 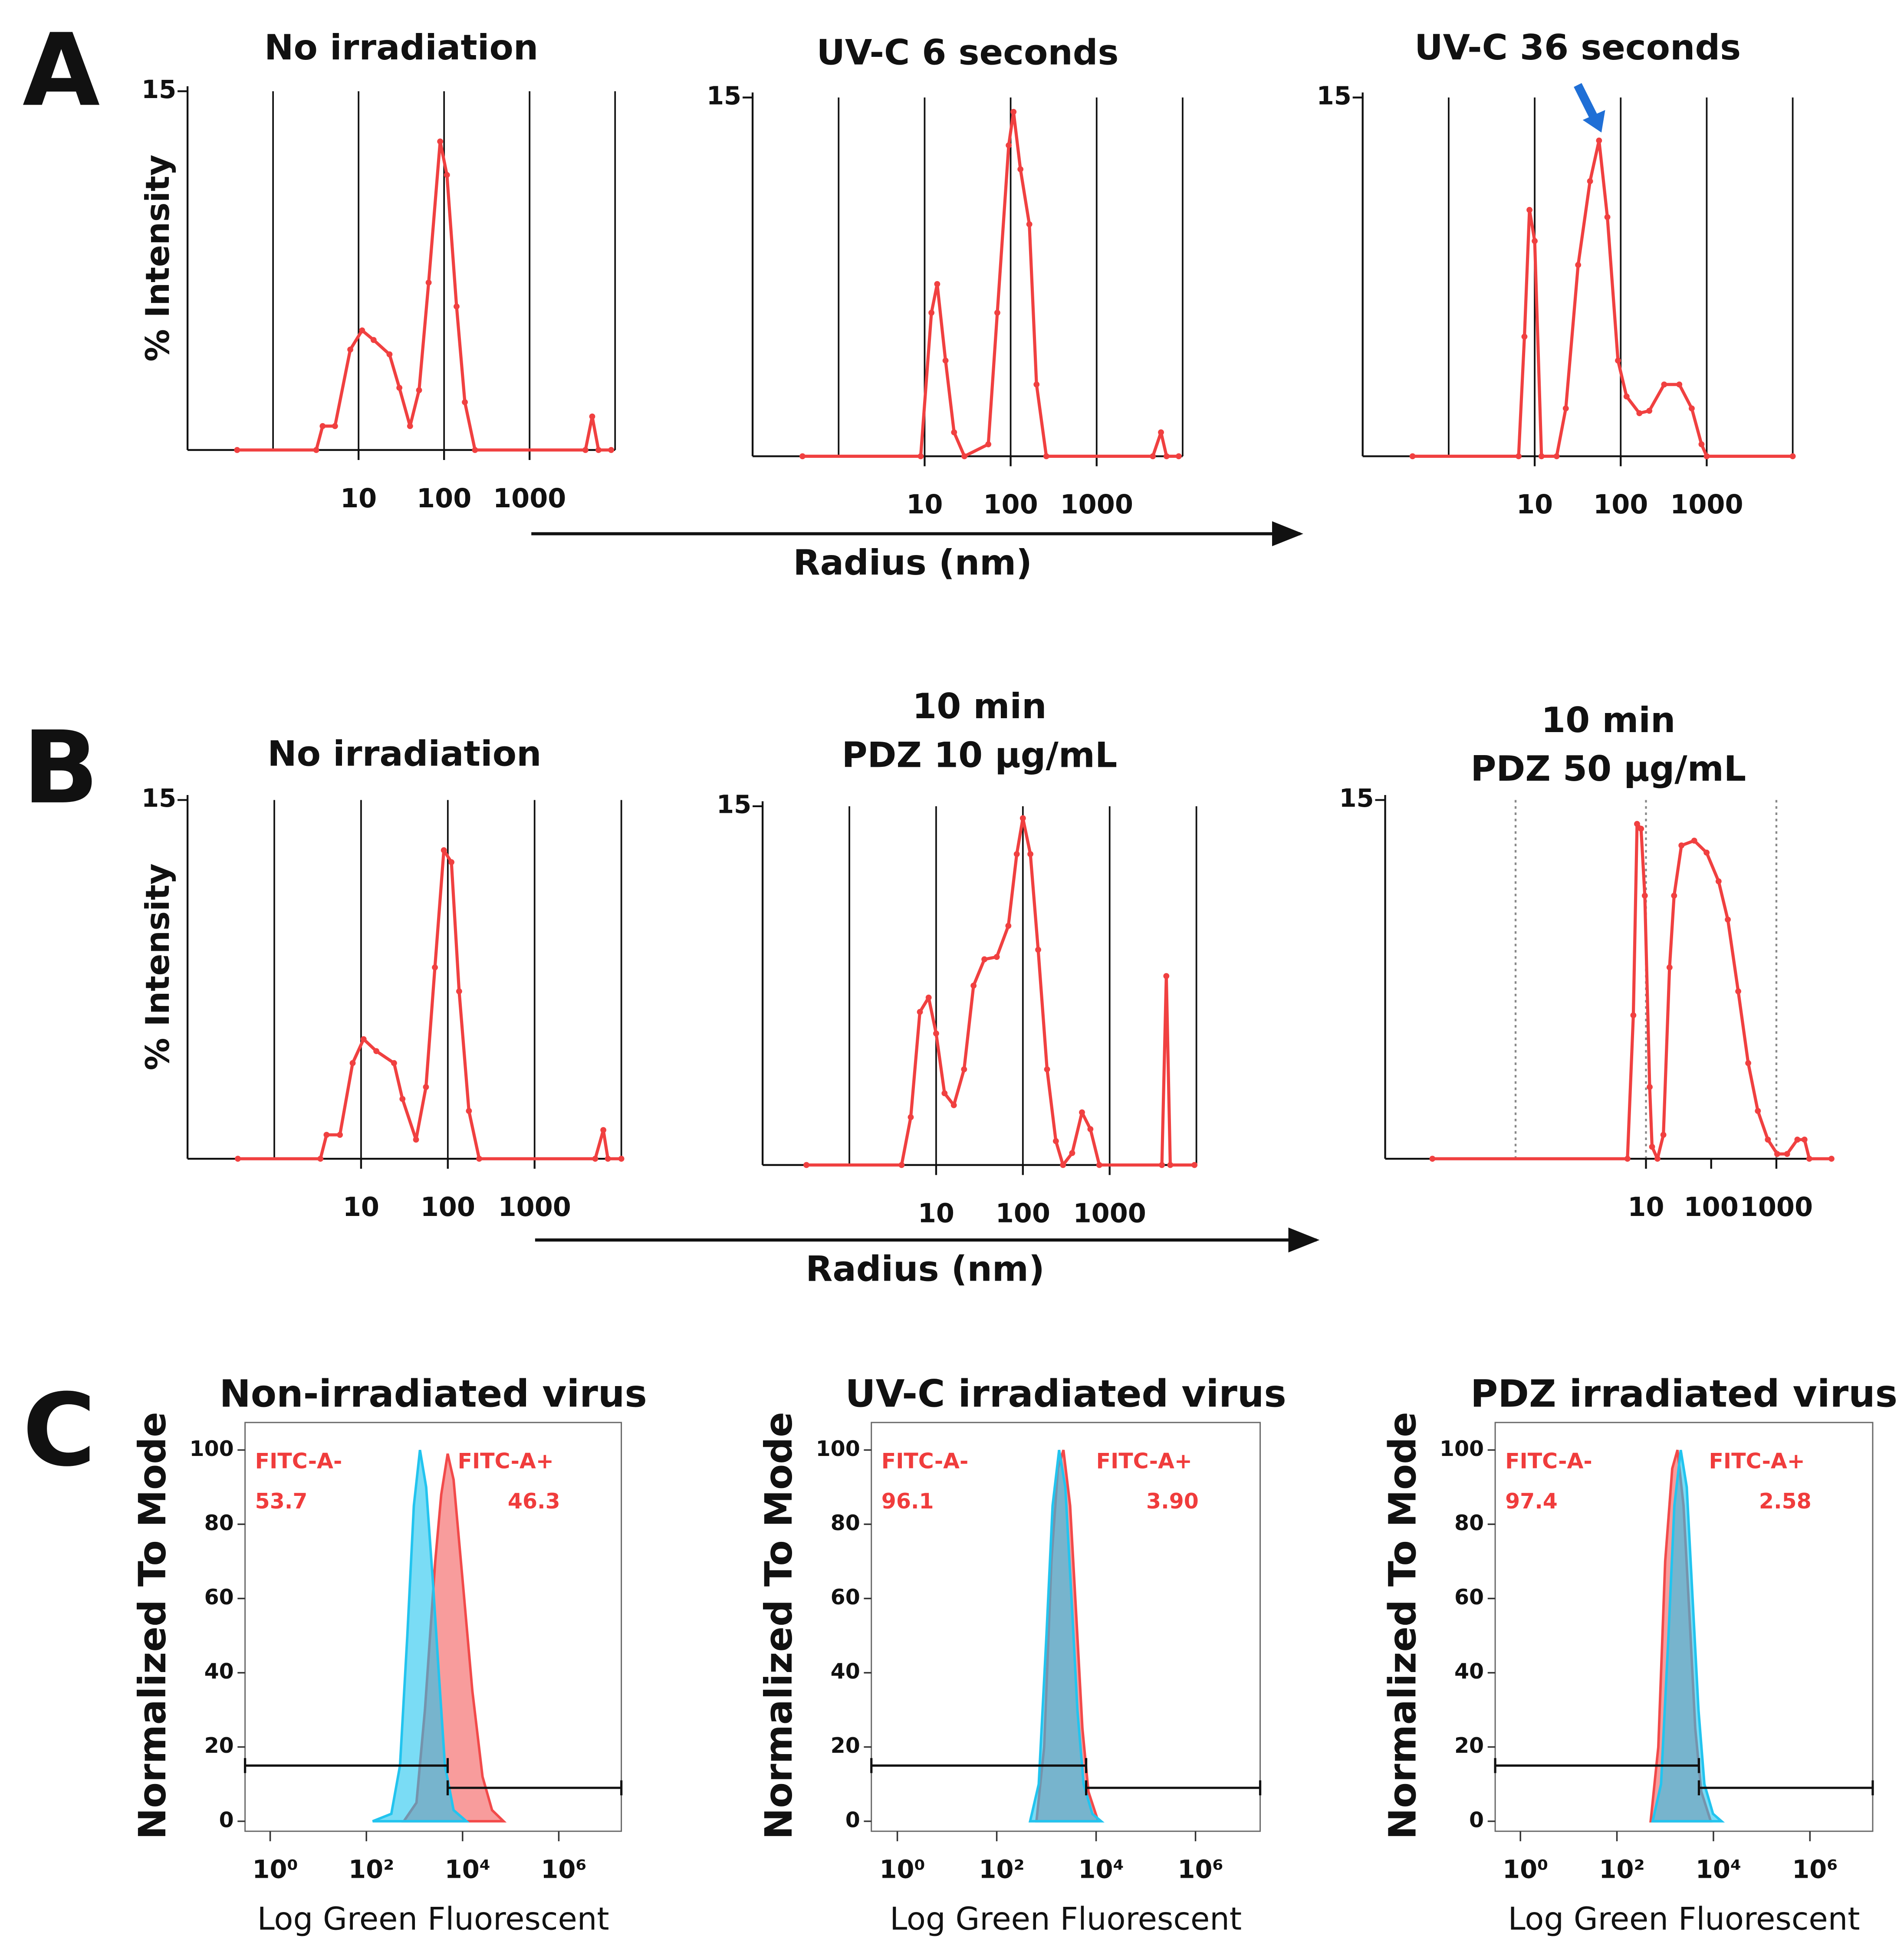 What do you see at coordinates (1688, 1636) in the screenshot?
I see `histogram-area` at bounding box center [1688, 1636].